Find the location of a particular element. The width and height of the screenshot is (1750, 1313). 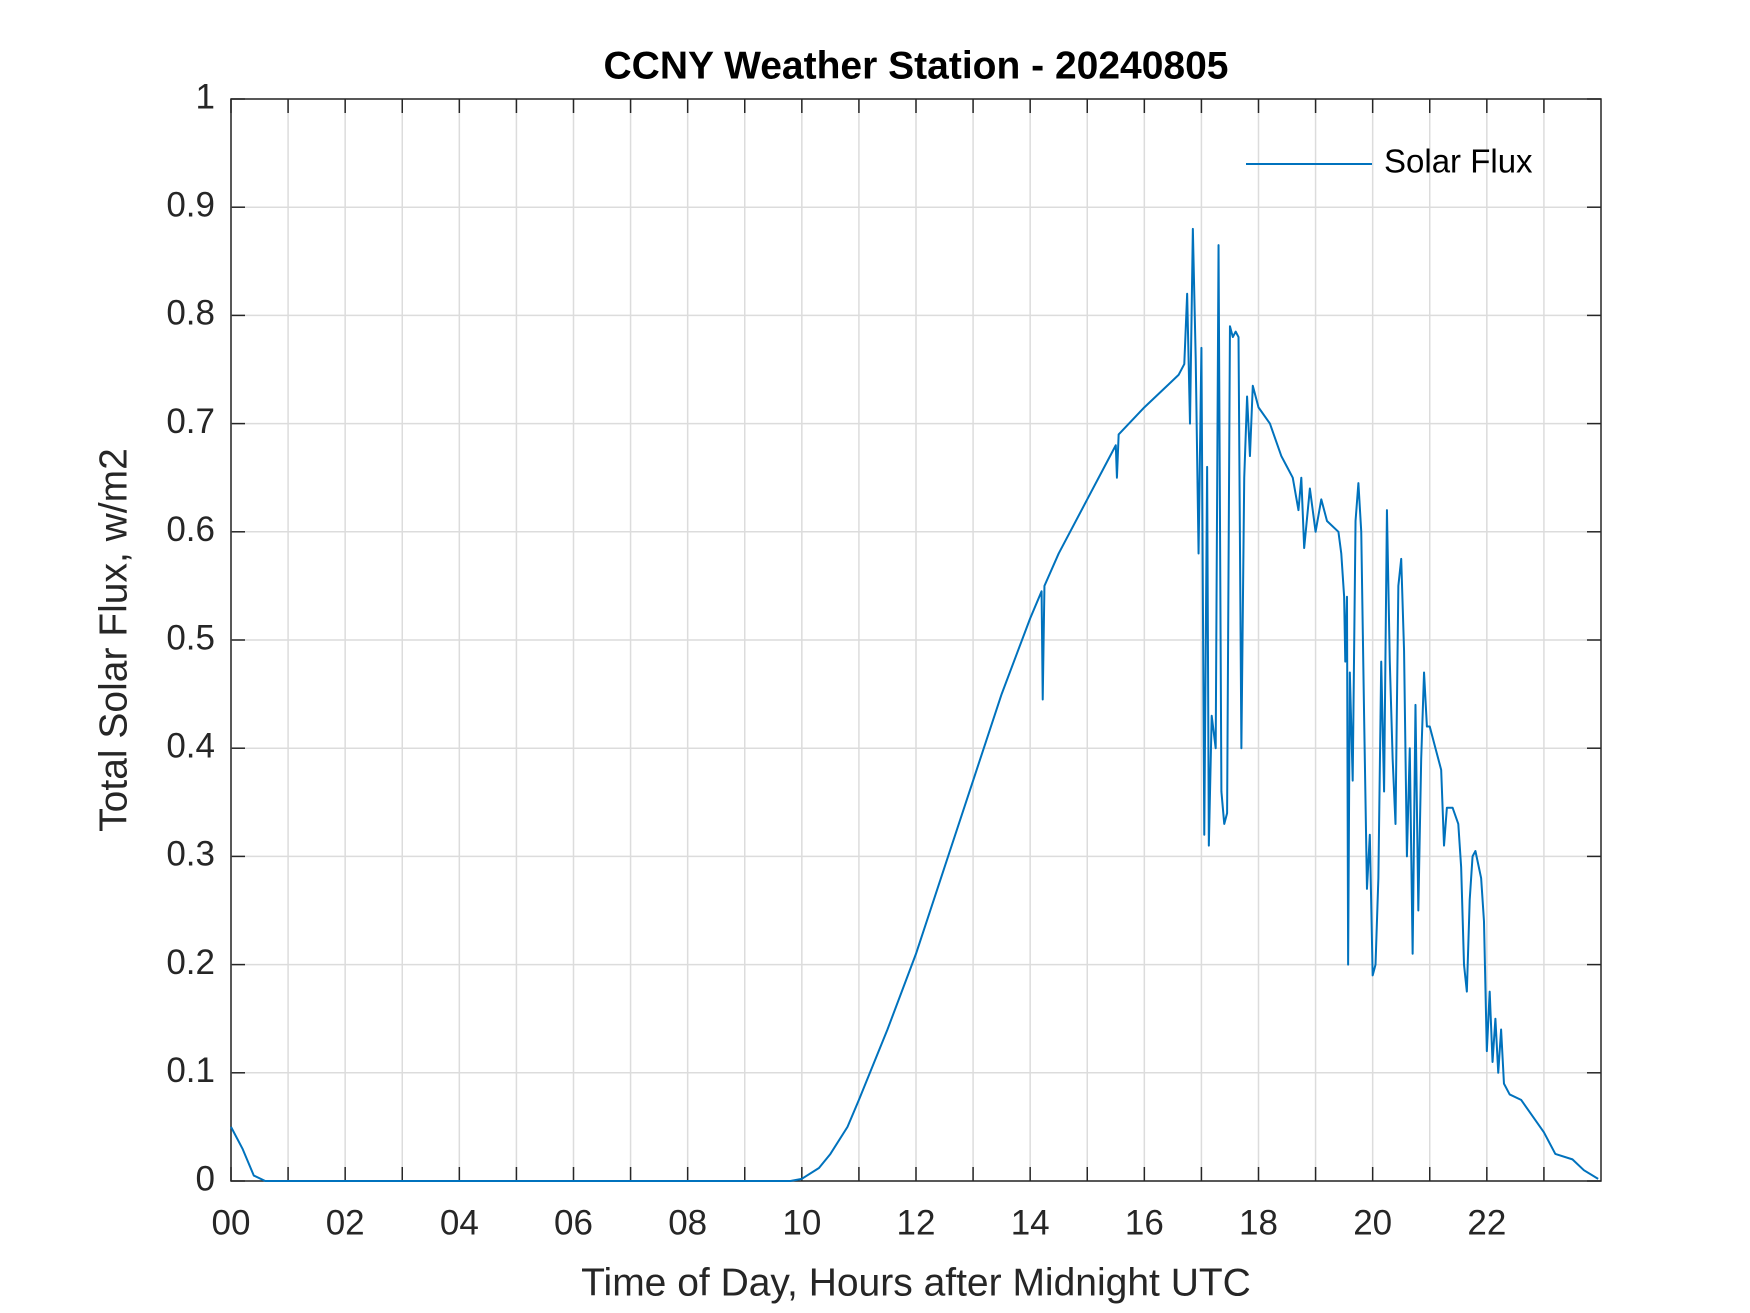

y-axis-label: Total Solar Flux, w/m2 is located at coordinates (113, 640).